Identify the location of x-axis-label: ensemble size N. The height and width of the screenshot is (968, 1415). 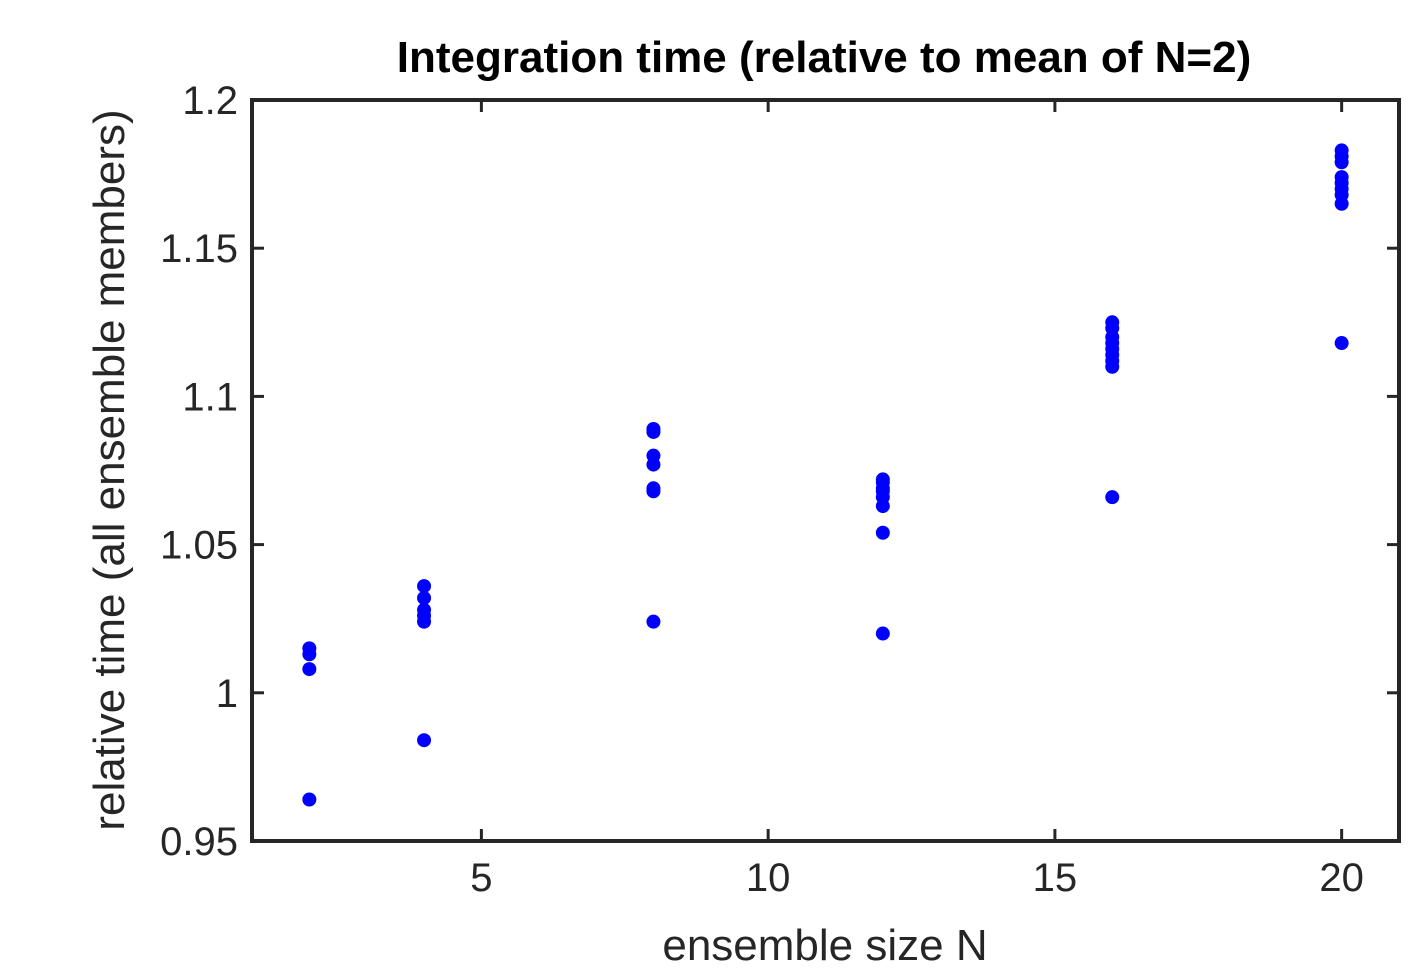
(824, 944).